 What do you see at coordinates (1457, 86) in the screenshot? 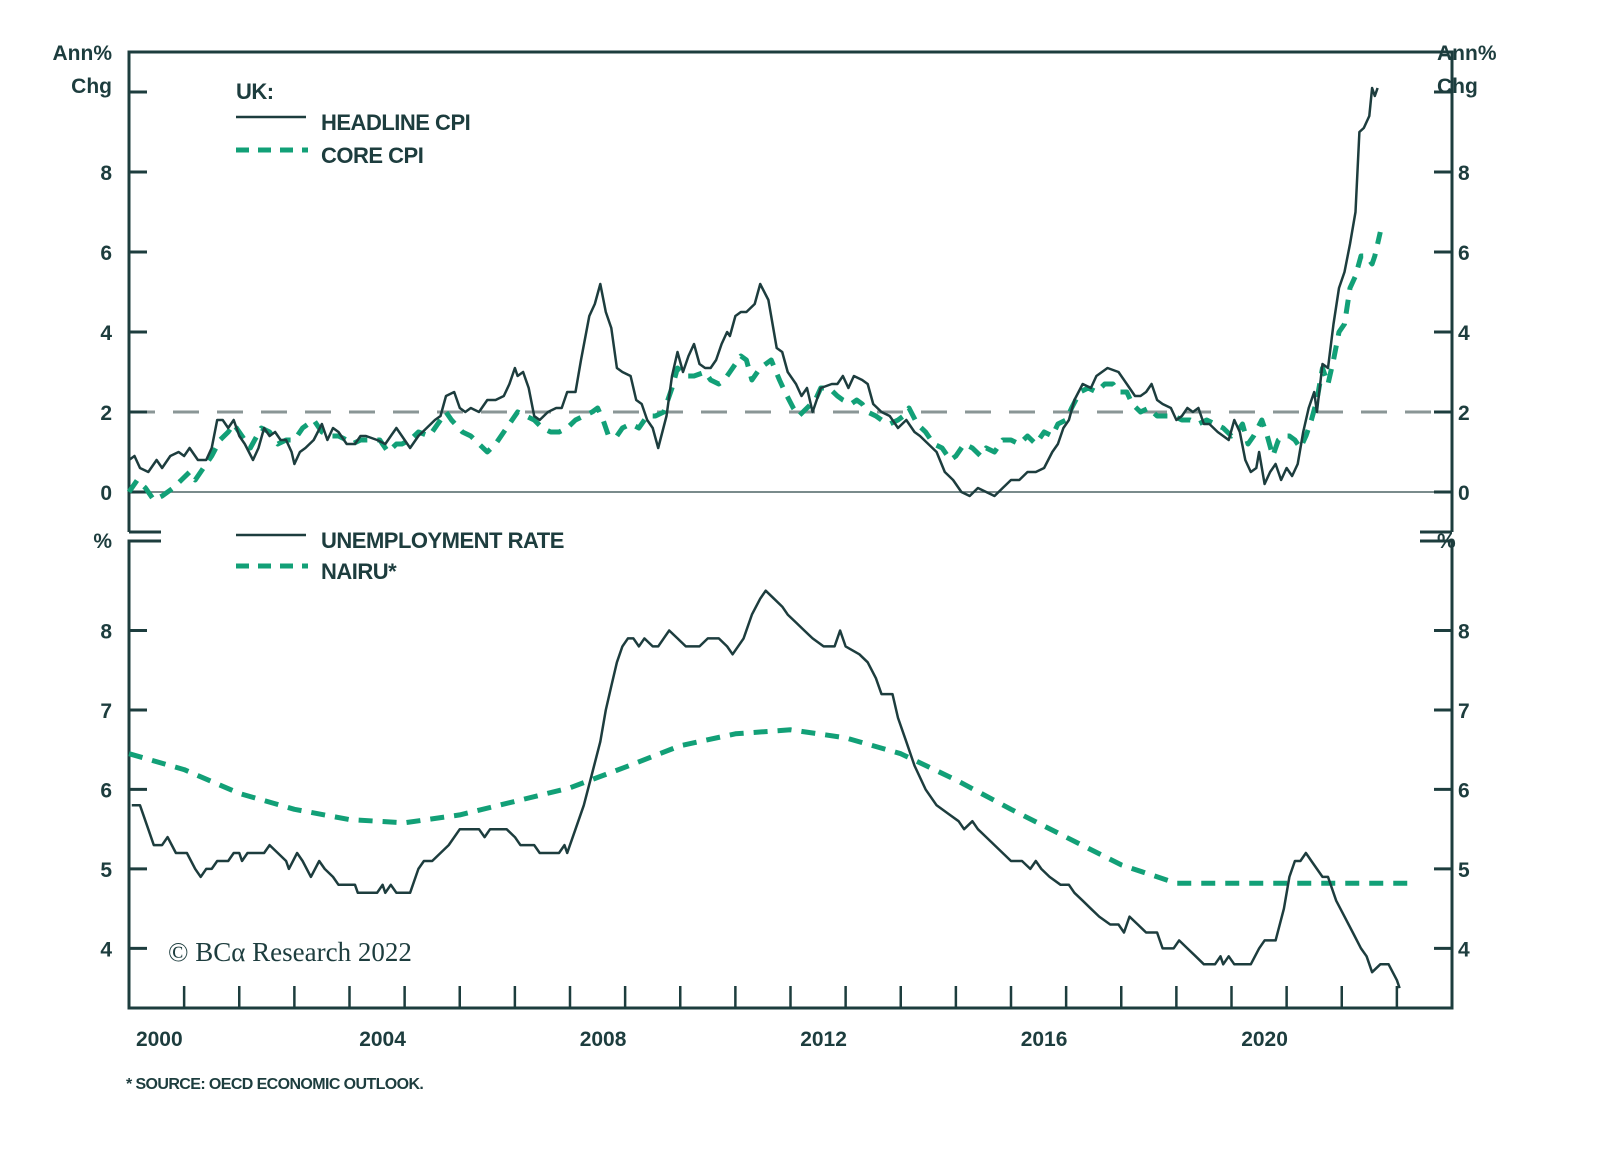
I see `top-right-ylabel-line2: Chg` at bounding box center [1457, 86].